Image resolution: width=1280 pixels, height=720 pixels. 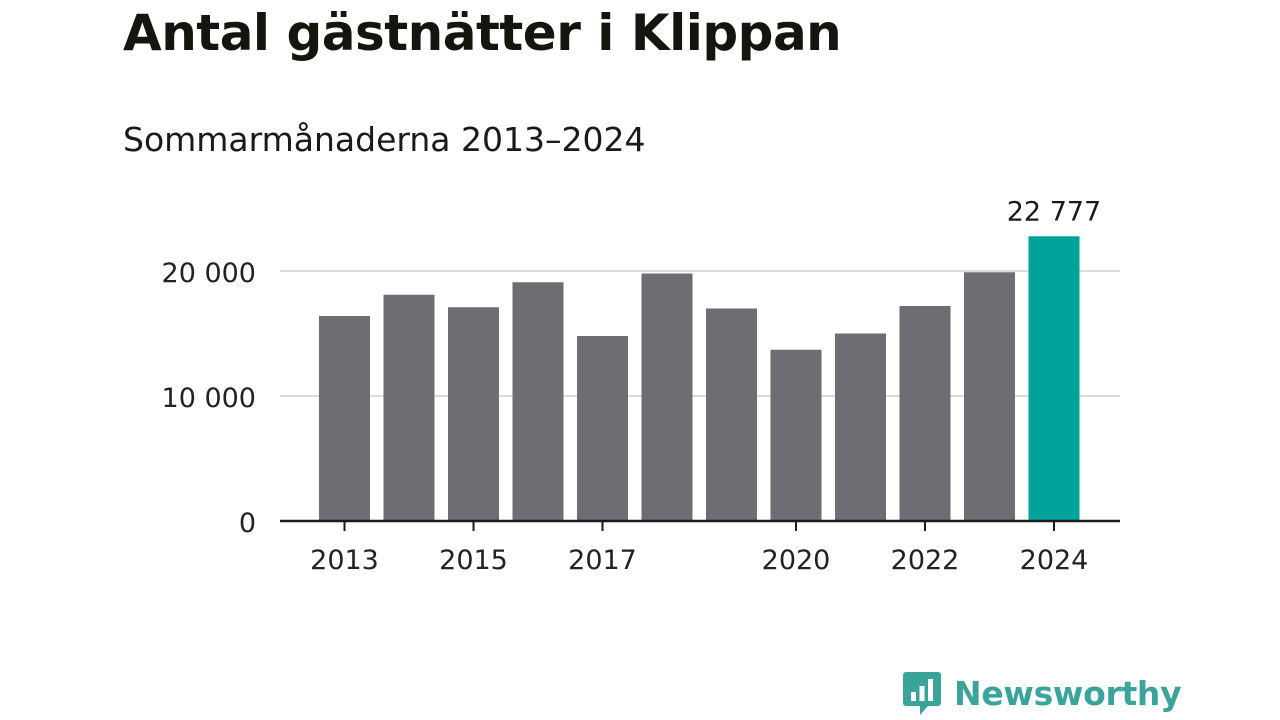 I want to click on bar-2017, so click(x=602, y=428).